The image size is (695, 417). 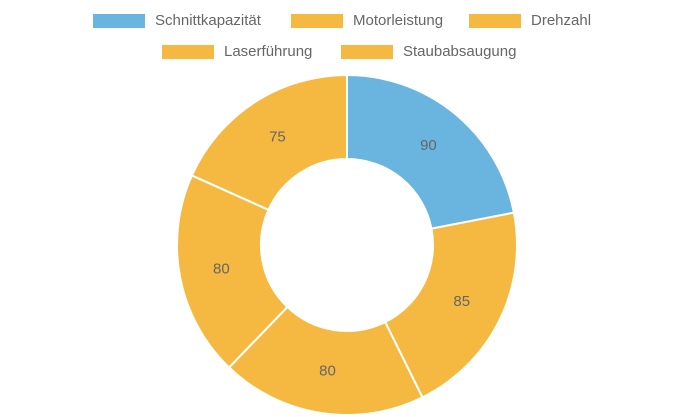 I want to click on legend-label: Staubabsaugung, so click(x=459, y=51).